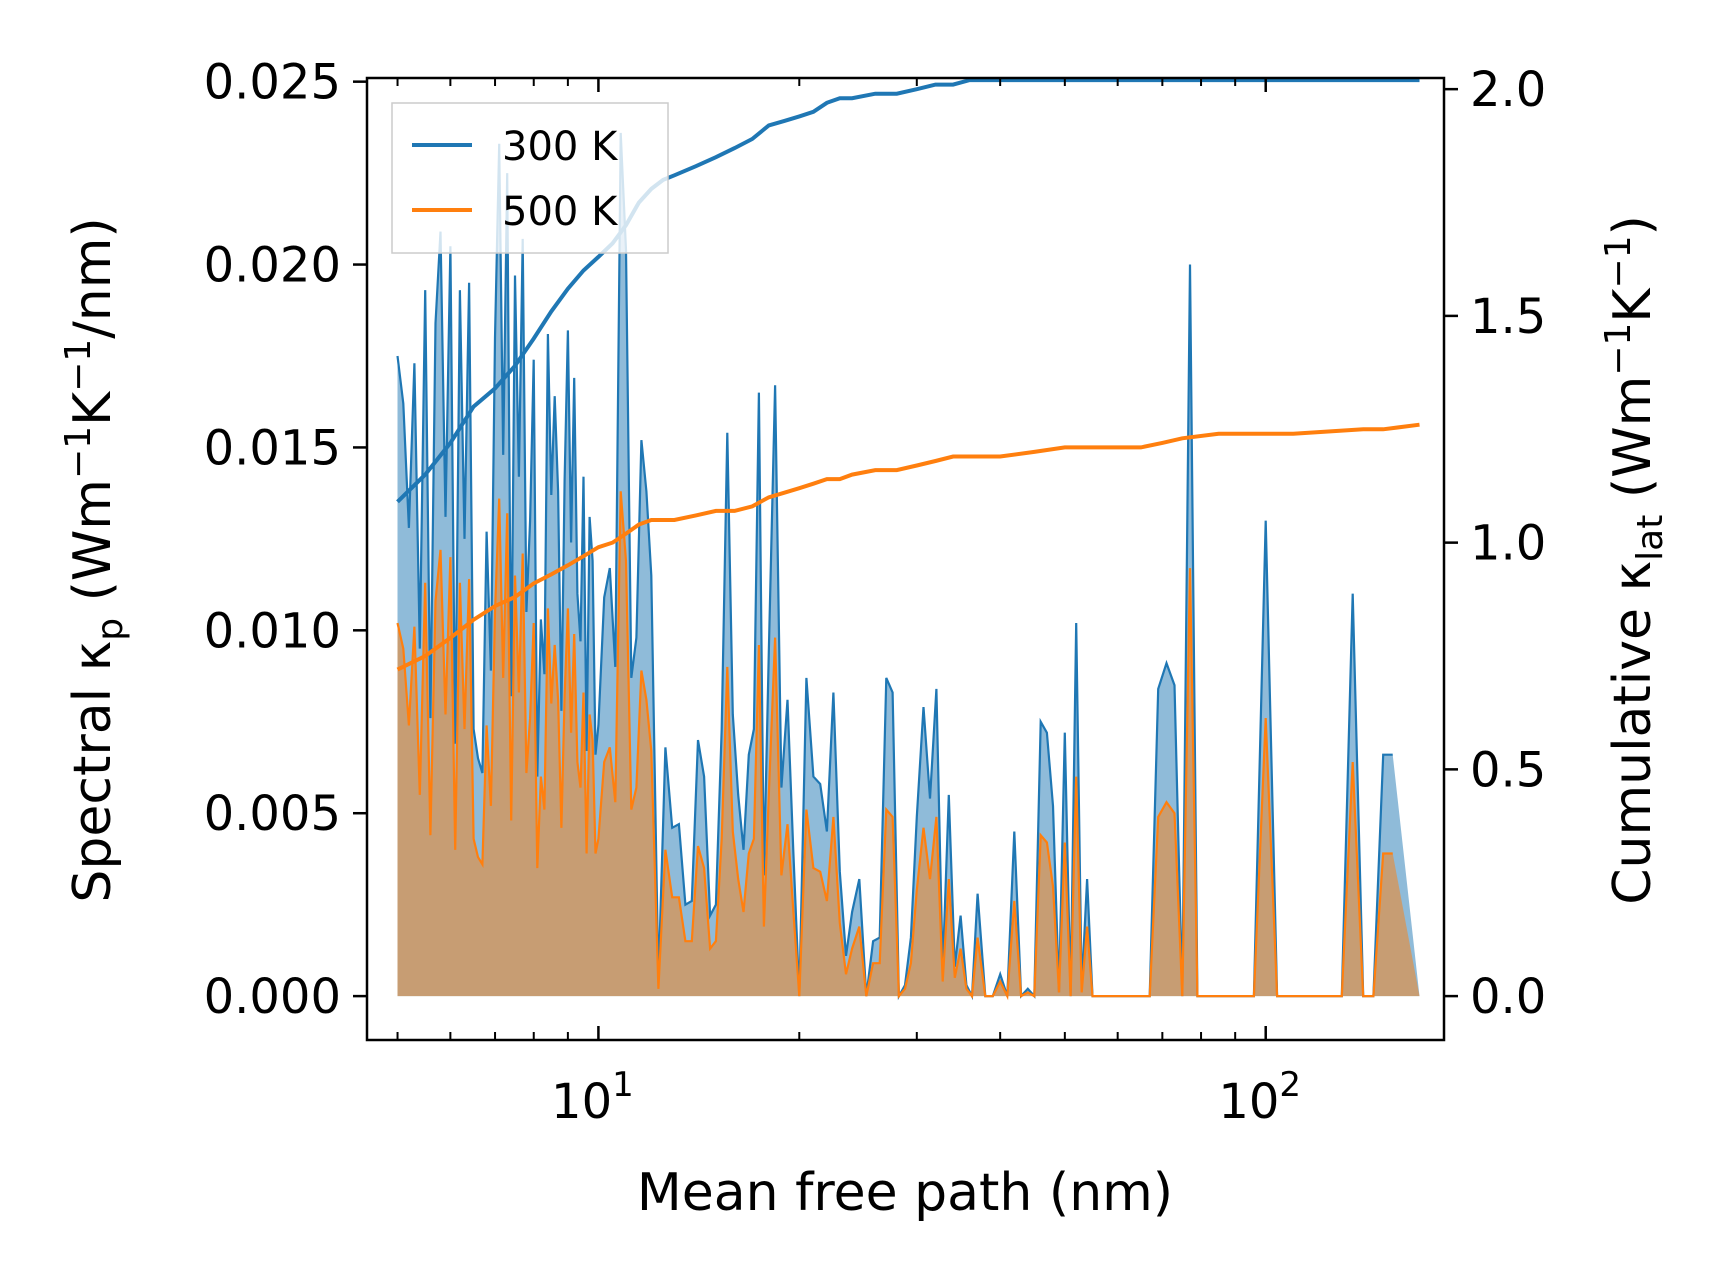 Image resolution: width=1716 pixels, height=1271 pixels. What do you see at coordinates (1508, 544) in the screenshot?
I see `right-y-tick-label: 1.0` at bounding box center [1508, 544].